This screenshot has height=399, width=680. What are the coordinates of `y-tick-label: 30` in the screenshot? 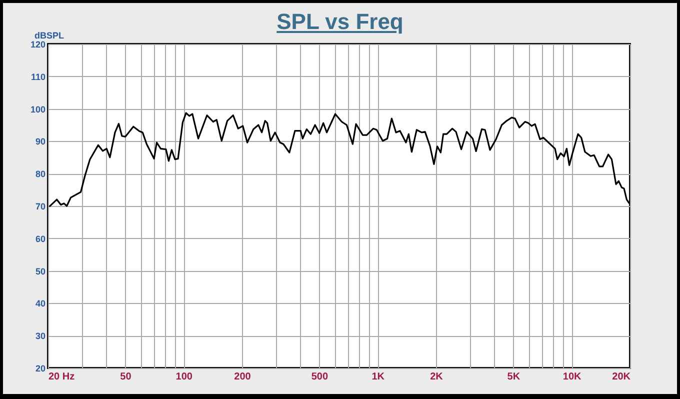 It's located at (40, 336).